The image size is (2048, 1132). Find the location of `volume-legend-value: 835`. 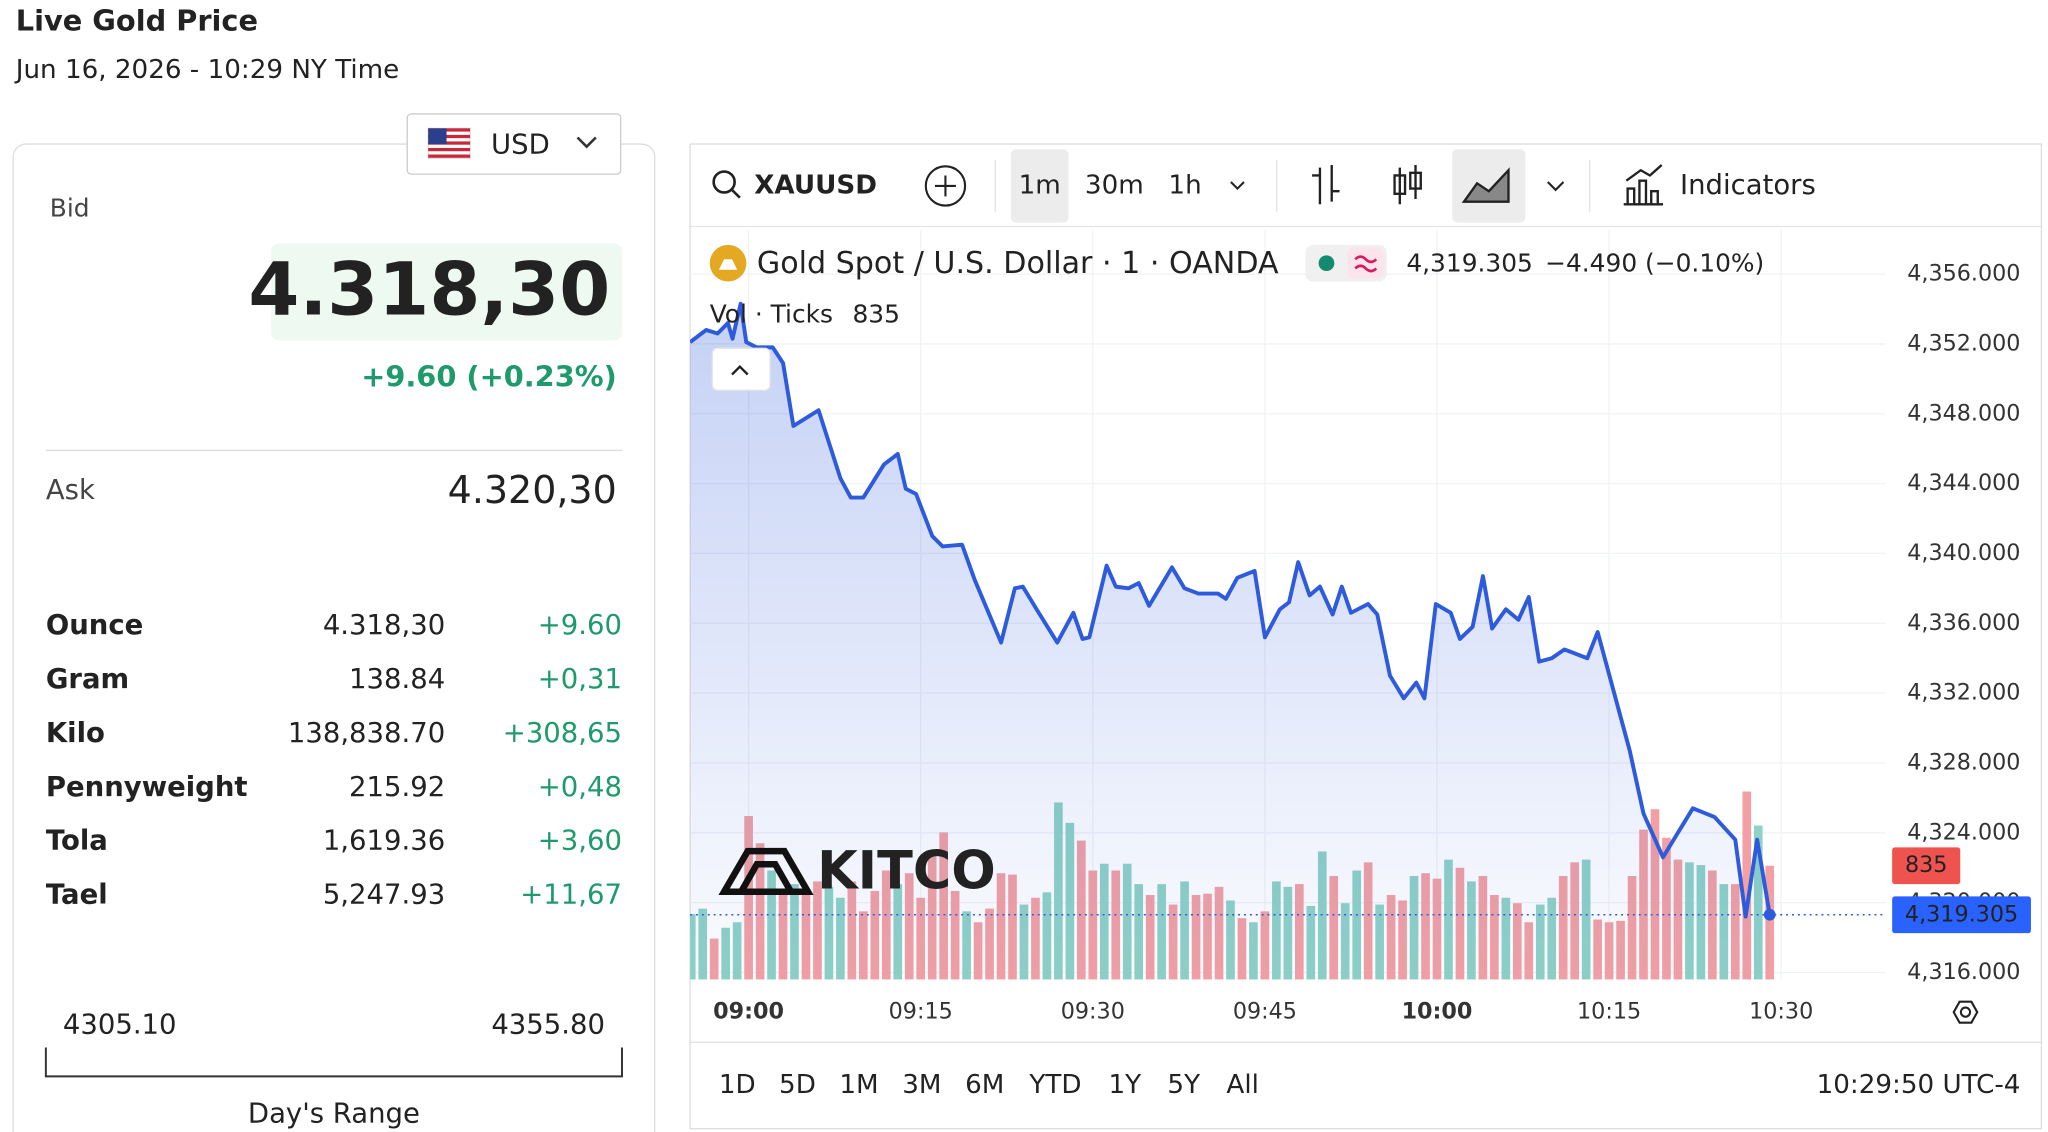

volume-legend-value: 835 is located at coordinates (875, 314).